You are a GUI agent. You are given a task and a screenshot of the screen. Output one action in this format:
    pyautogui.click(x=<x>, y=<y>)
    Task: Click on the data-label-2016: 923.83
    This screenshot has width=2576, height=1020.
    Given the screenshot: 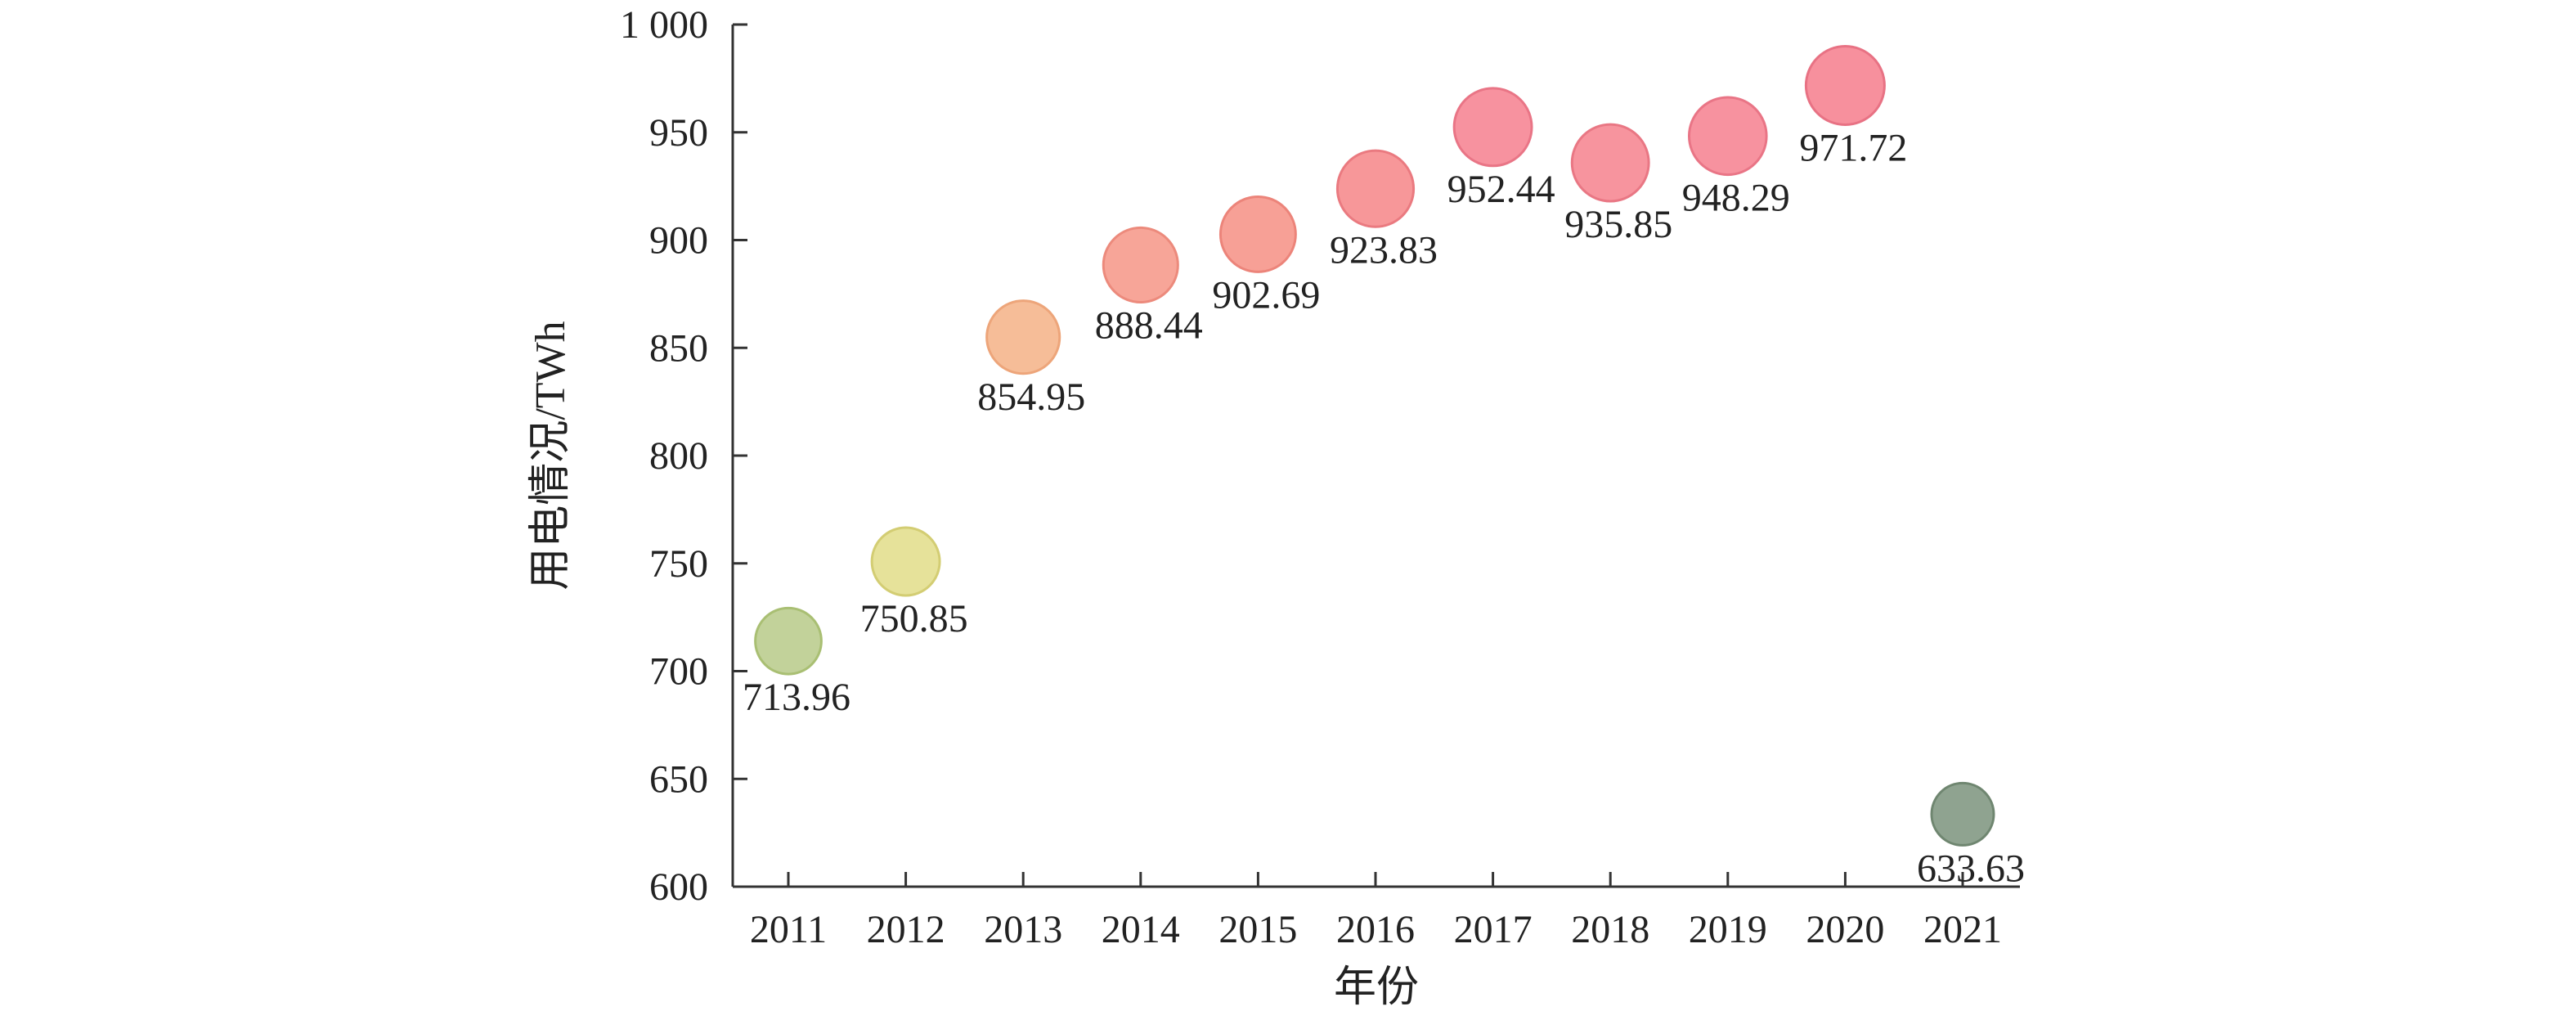 What is the action you would take?
    pyautogui.click(x=1384, y=250)
    